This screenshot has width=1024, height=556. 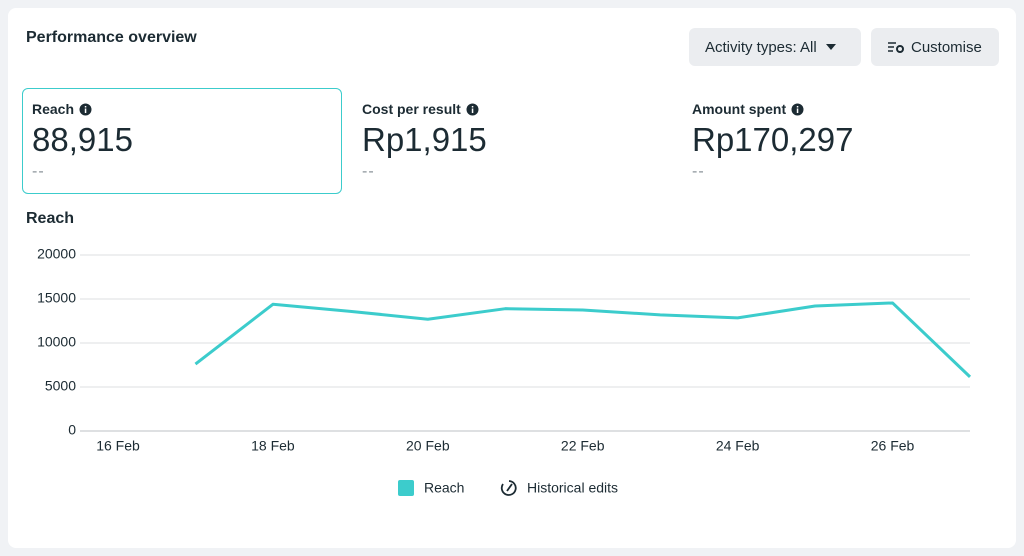 I want to click on metric-value: Rp170,297, so click(x=773, y=139).